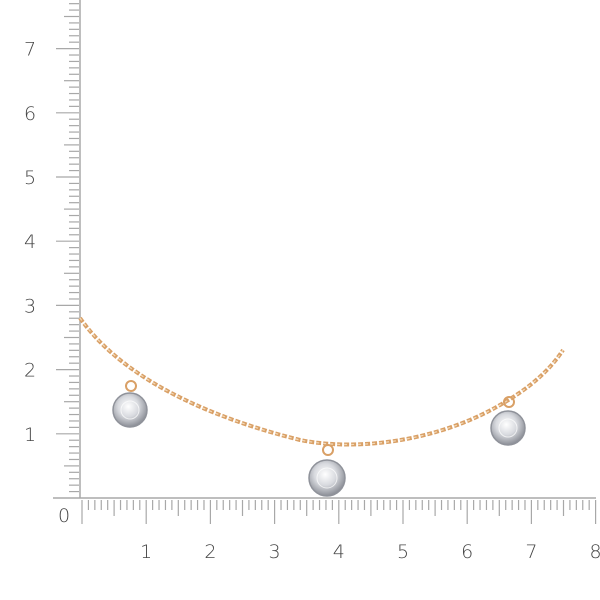 The height and width of the screenshot is (600, 600). I want to click on pendant-center, so click(327, 470).